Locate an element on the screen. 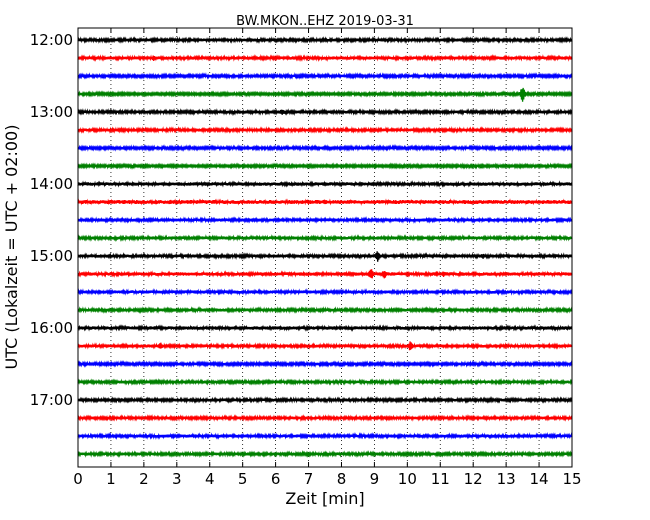 The image size is (650, 520). y-tick-label: 12:00 is located at coordinates (51, 40).